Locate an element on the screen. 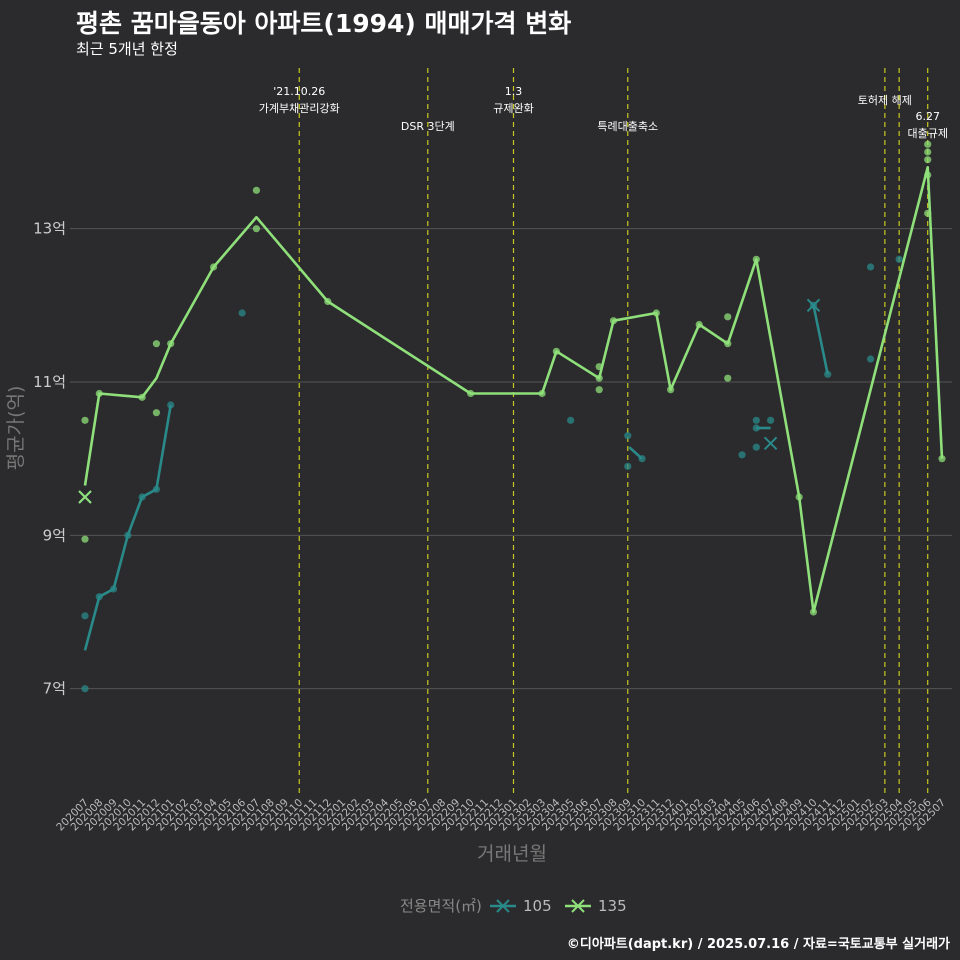 This screenshot has width=960, height=960. policy-event-label: 가계부채관리강화 is located at coordinates (299, 108).